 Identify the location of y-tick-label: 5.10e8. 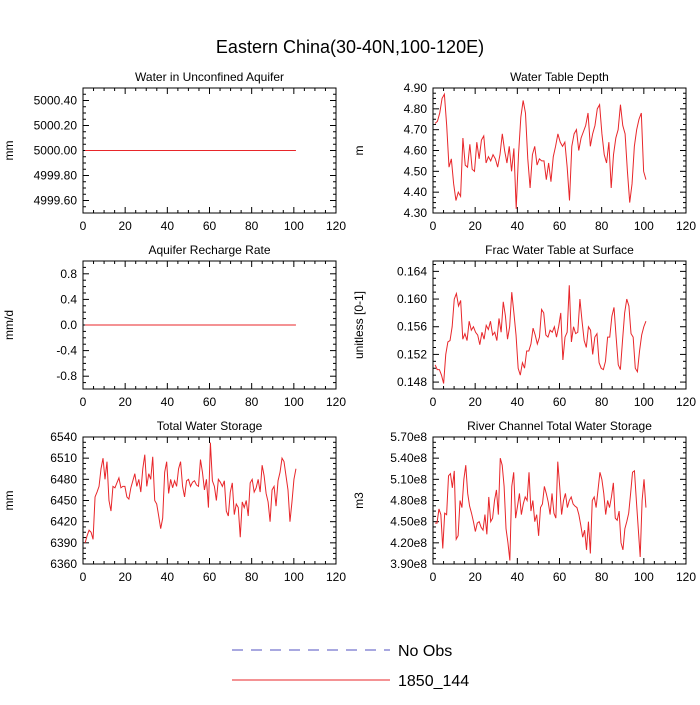
(408, 479).